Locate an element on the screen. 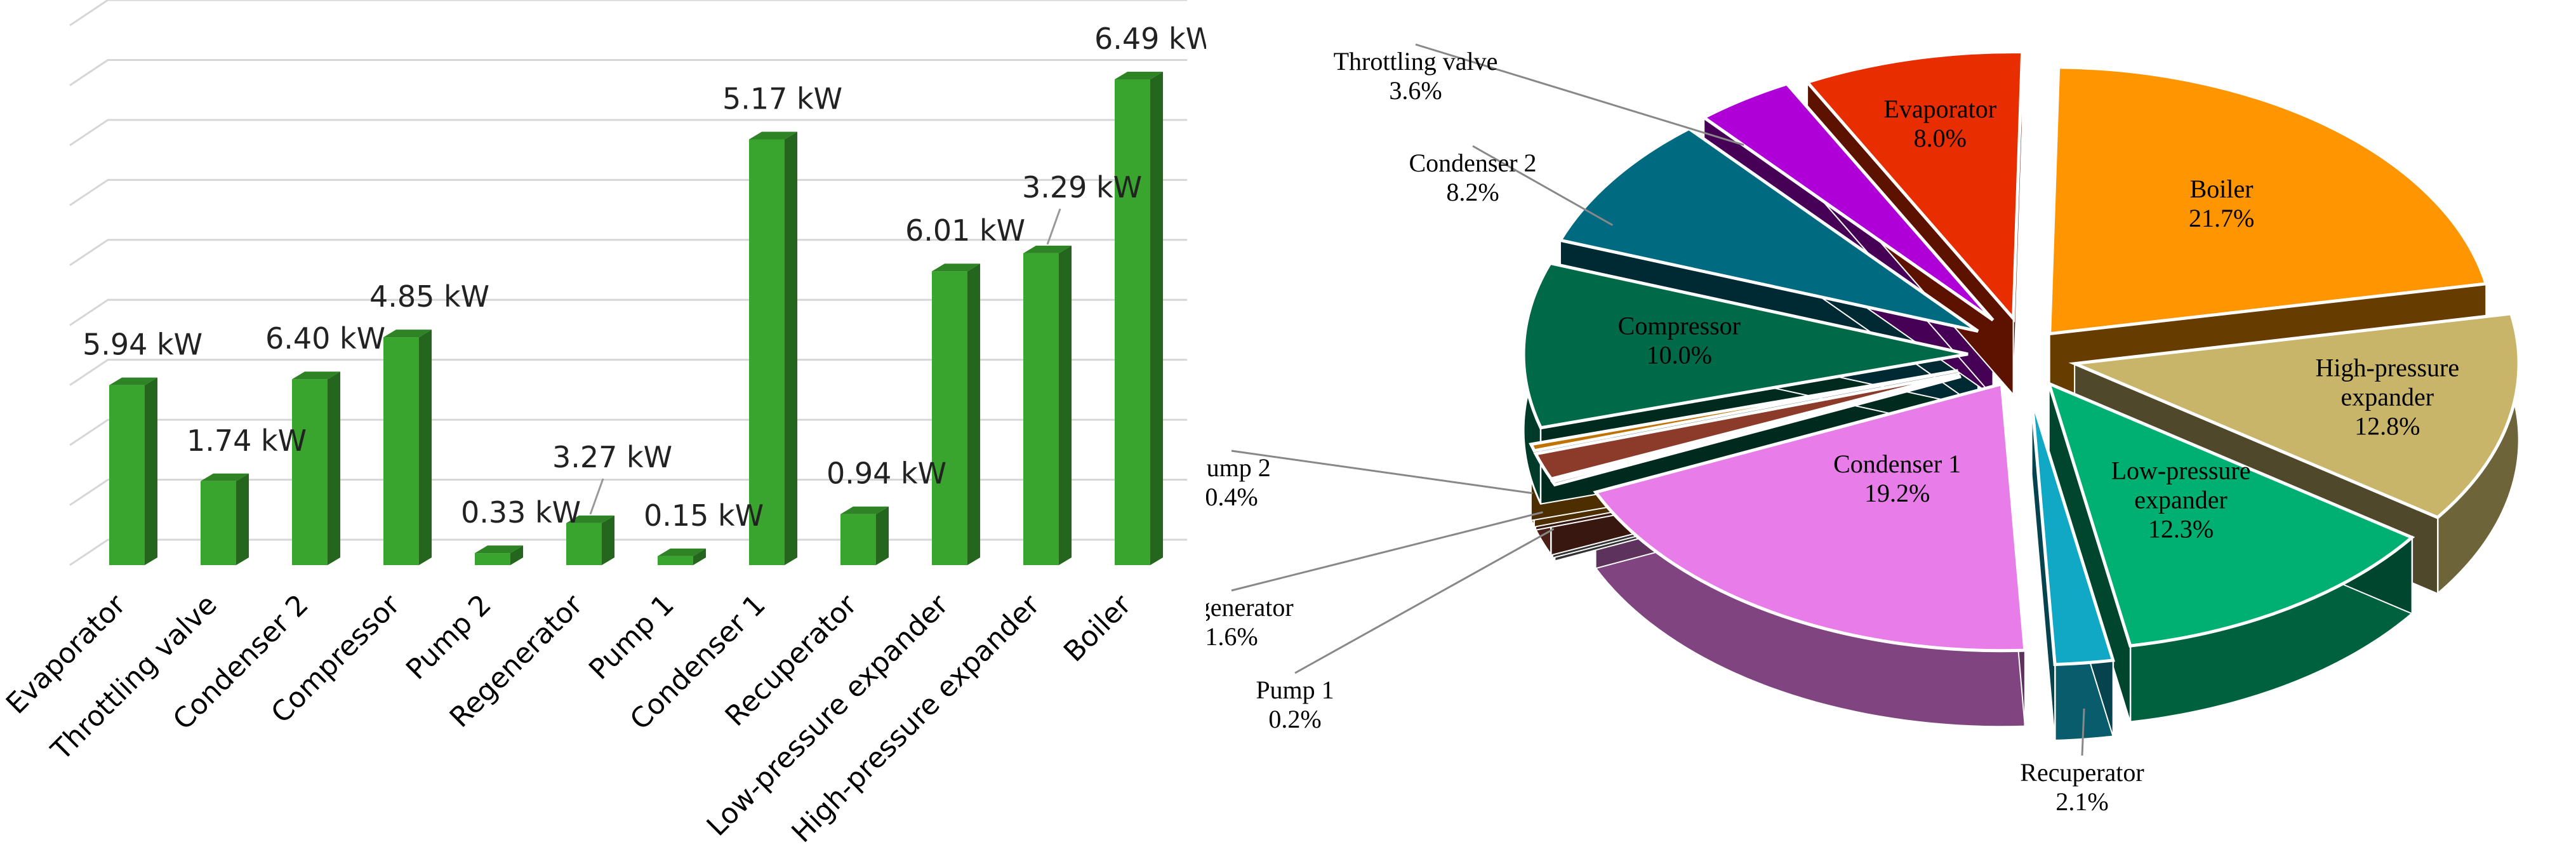 The width and height of the screenshot is (2576, 854). pie-value-label: 0.4% is located at coordinates (1232, 497).